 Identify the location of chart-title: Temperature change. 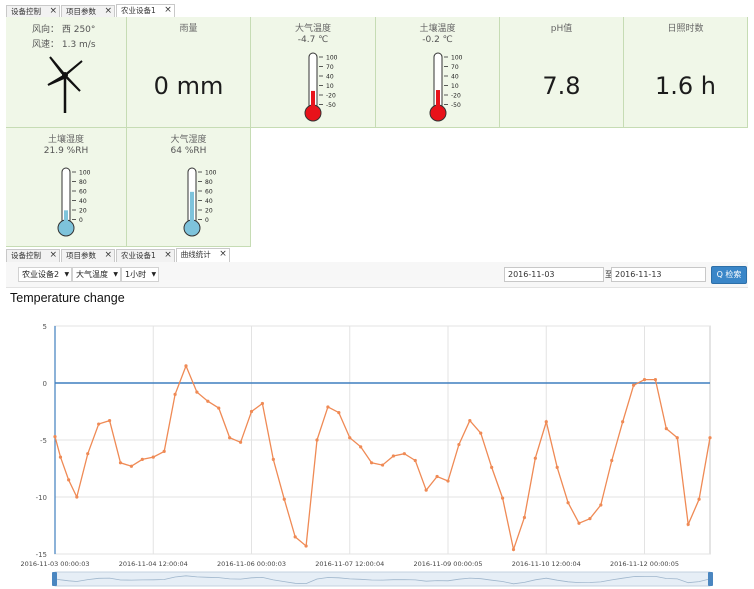
(67, 298).